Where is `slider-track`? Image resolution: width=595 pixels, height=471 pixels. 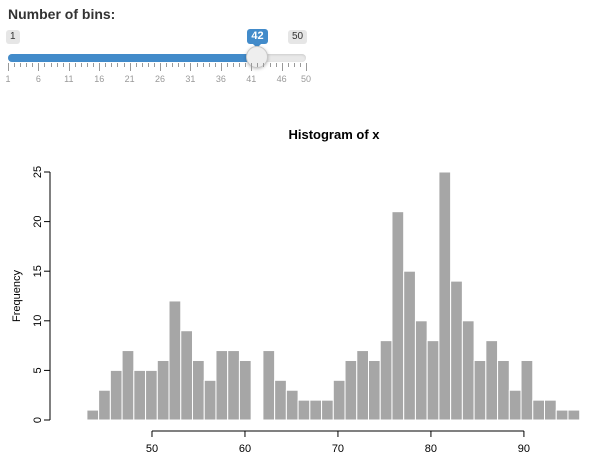
slider-track is located at coordinates (157, 58).